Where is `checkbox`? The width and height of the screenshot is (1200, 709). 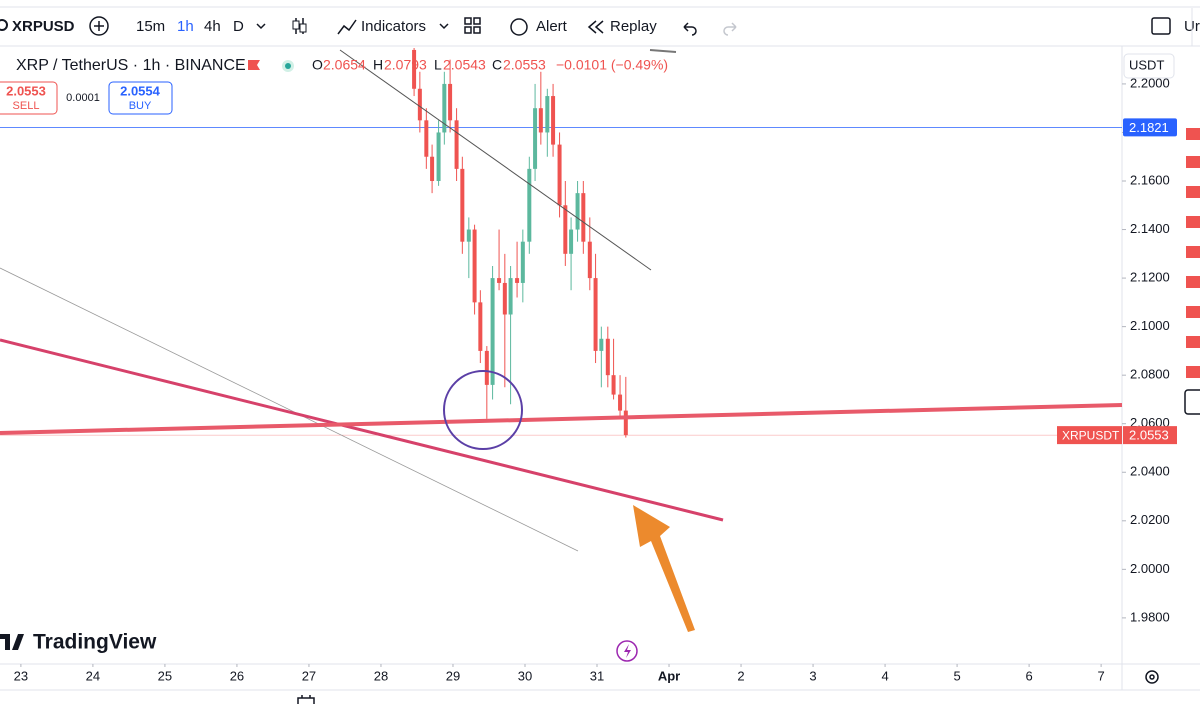 checkbox is located at coordinates (1161, 26).